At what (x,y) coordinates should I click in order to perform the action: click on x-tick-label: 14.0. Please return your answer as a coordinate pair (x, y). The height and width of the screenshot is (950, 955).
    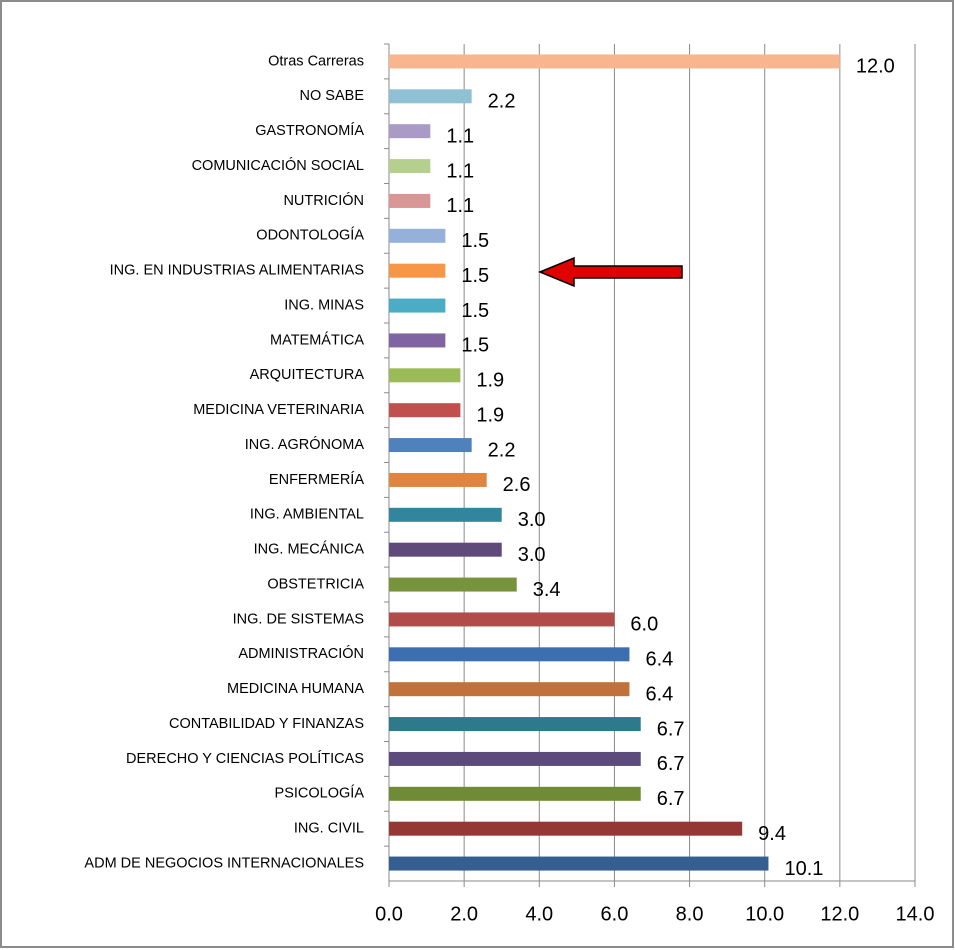
    Looking at the image, I should click on (915, 914).